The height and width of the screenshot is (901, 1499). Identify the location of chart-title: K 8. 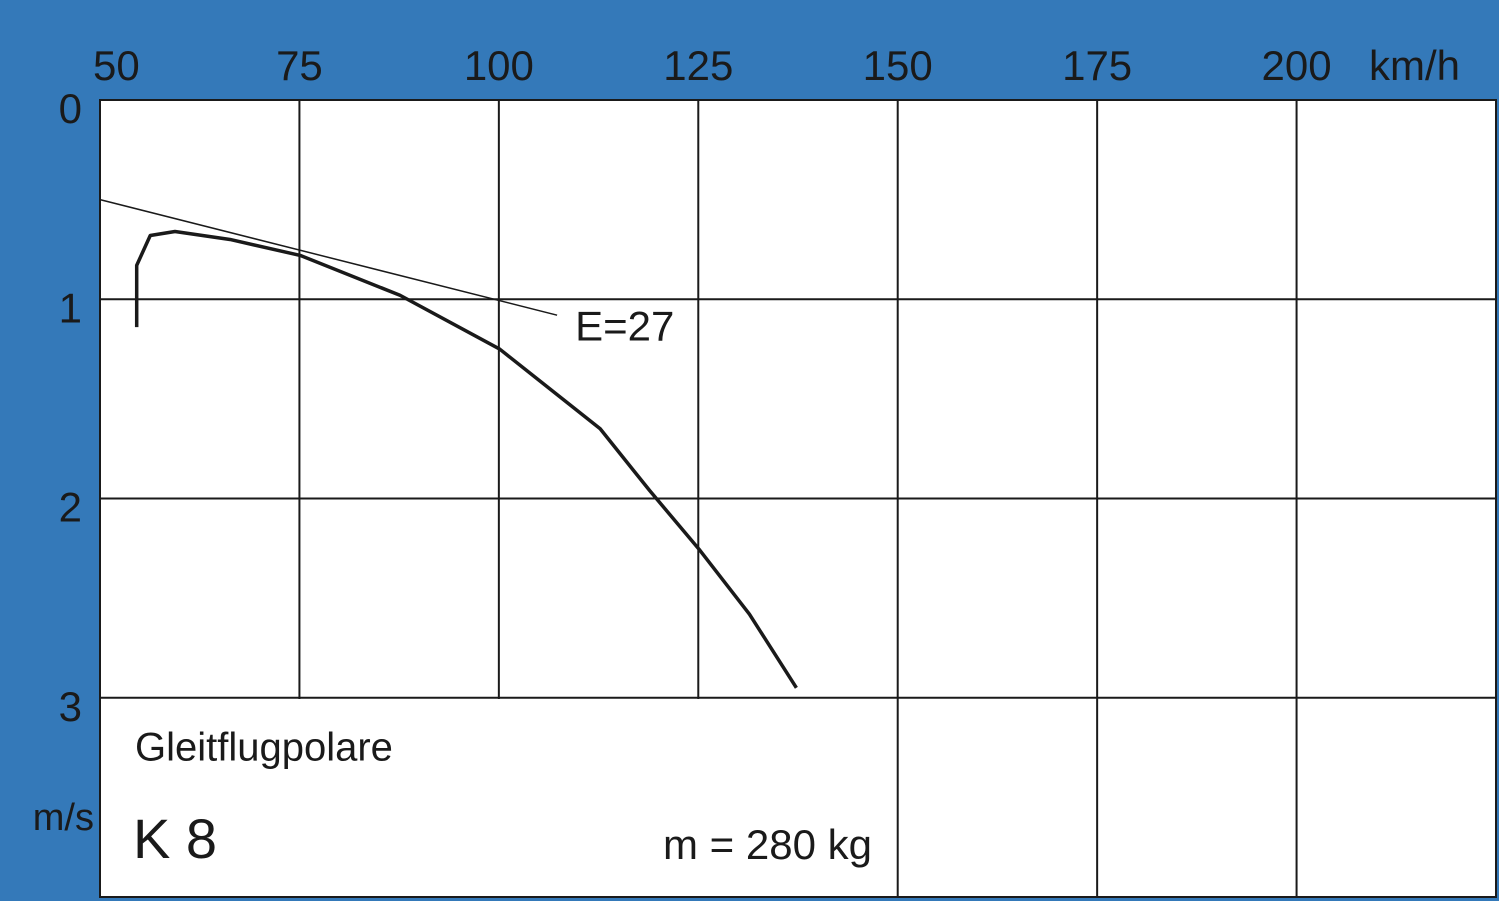
(175, 838).